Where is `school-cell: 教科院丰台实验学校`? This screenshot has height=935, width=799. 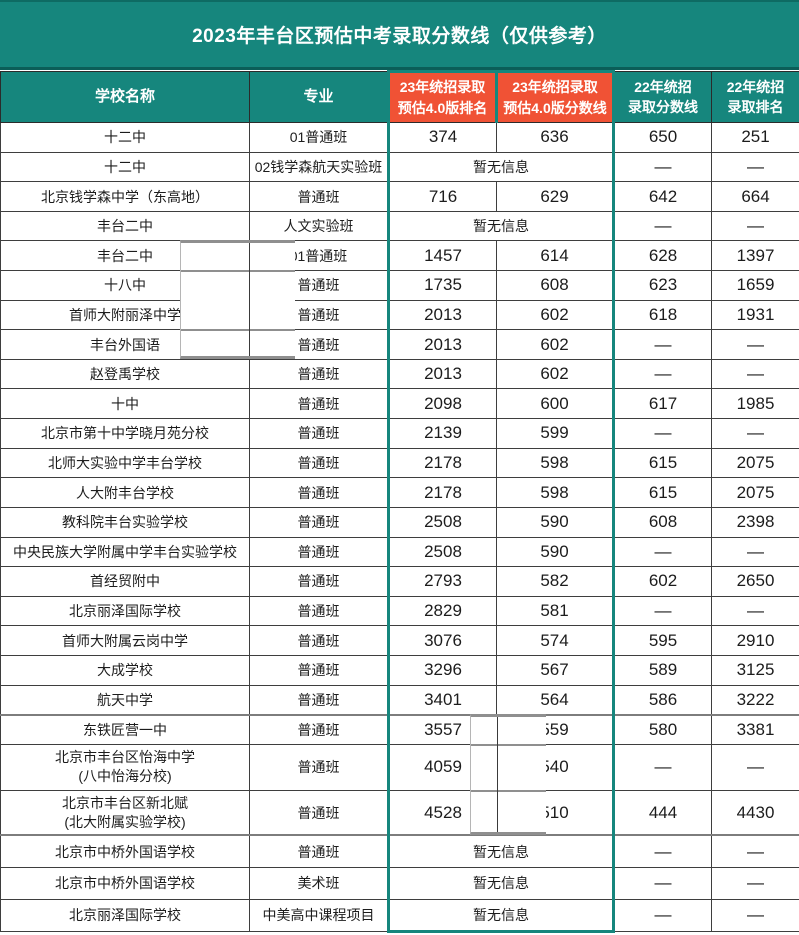
school-cell: 教科院丰台实验学校 is located at coordinates (125, 522).